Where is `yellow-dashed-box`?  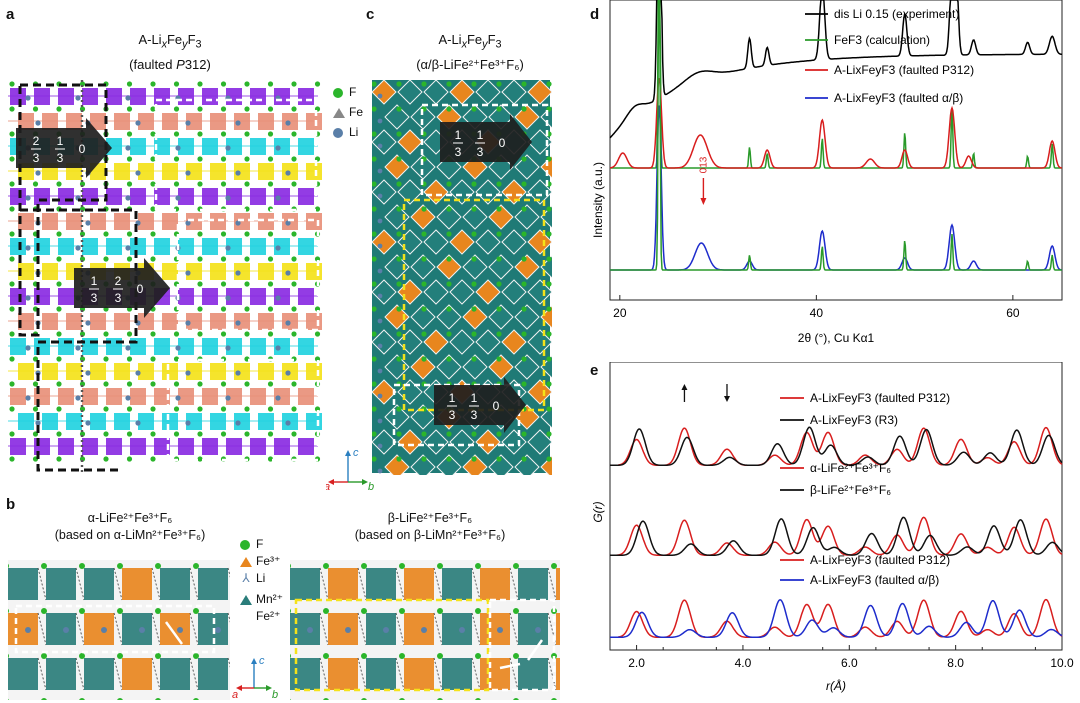
yellow-dashed-box is located at coordinates (392, 645).